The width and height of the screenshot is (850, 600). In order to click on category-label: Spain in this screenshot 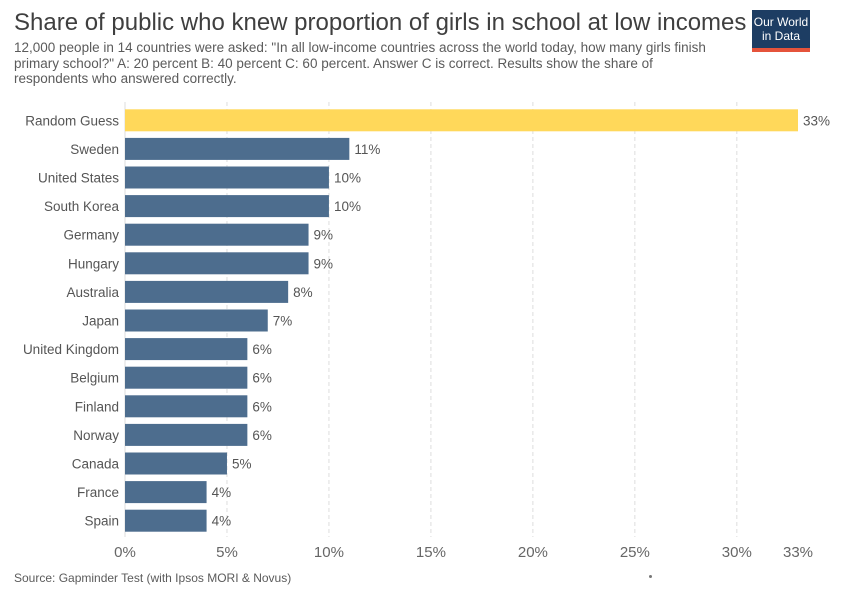, I will do `click(101, 521)`.